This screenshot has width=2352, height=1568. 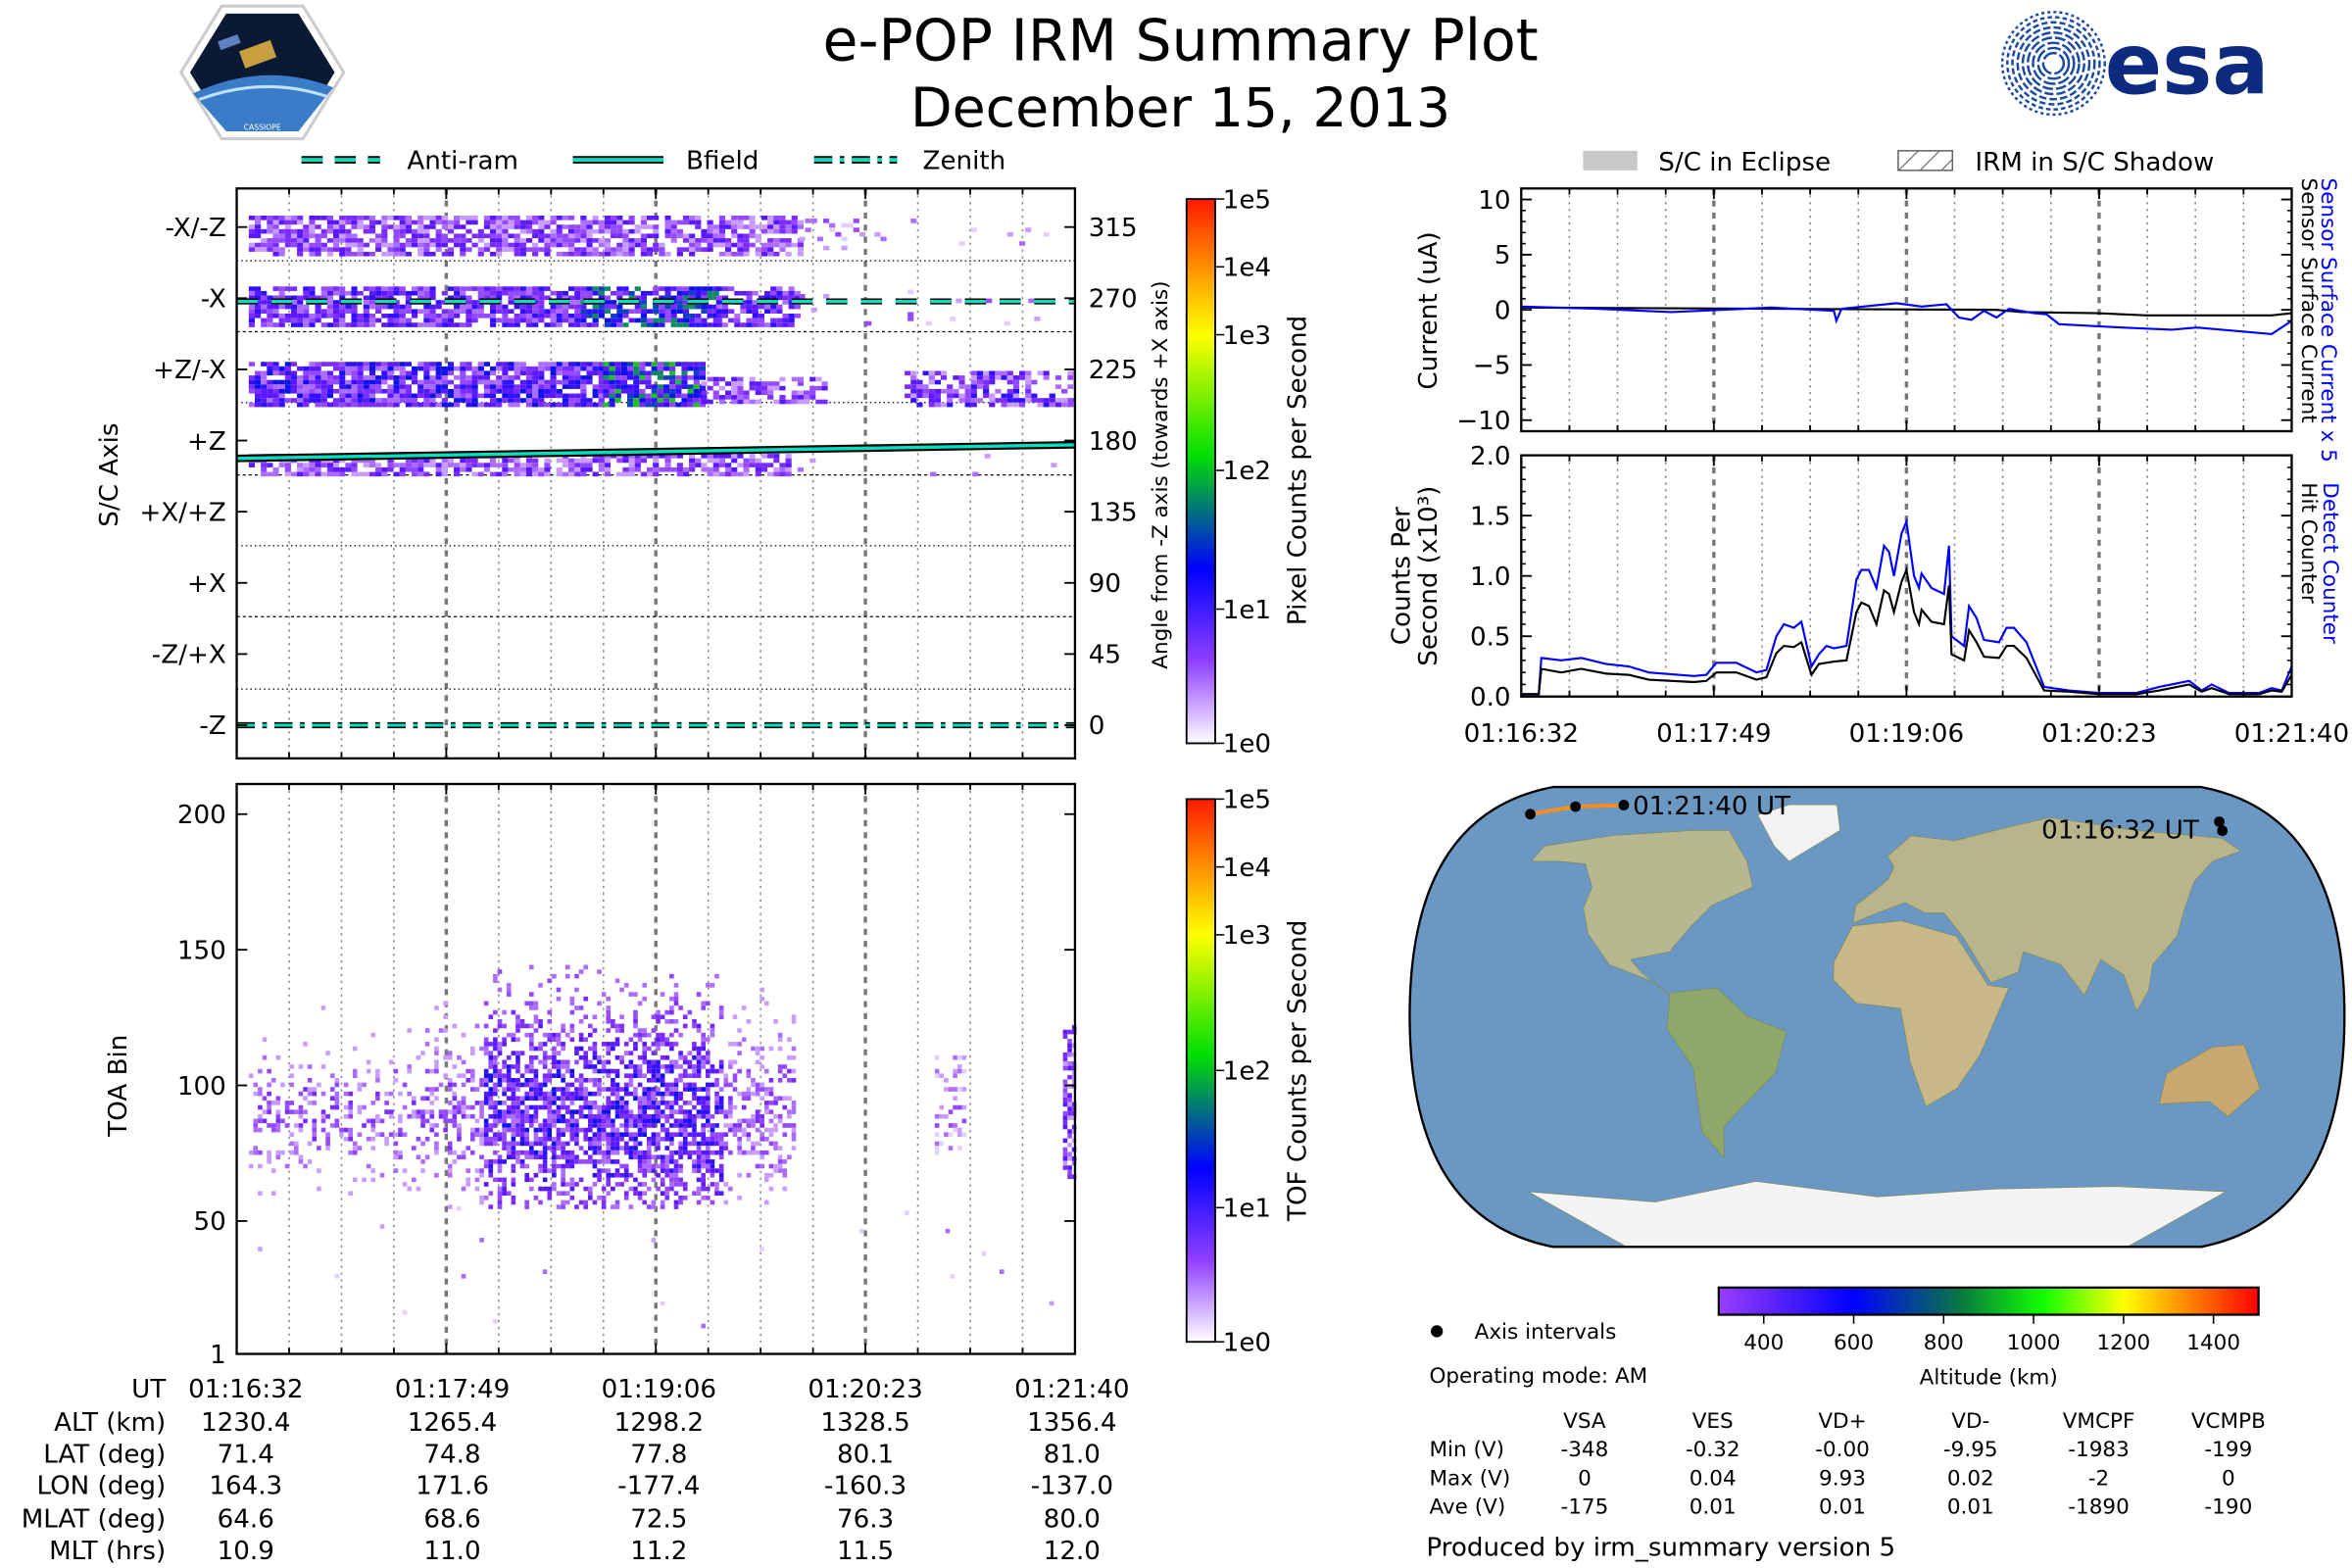 What do you see at coordinates (1713, 734) in the screenshot?
I see `time-tick-label: 01:17:49` at bounding box center [1713, 734].